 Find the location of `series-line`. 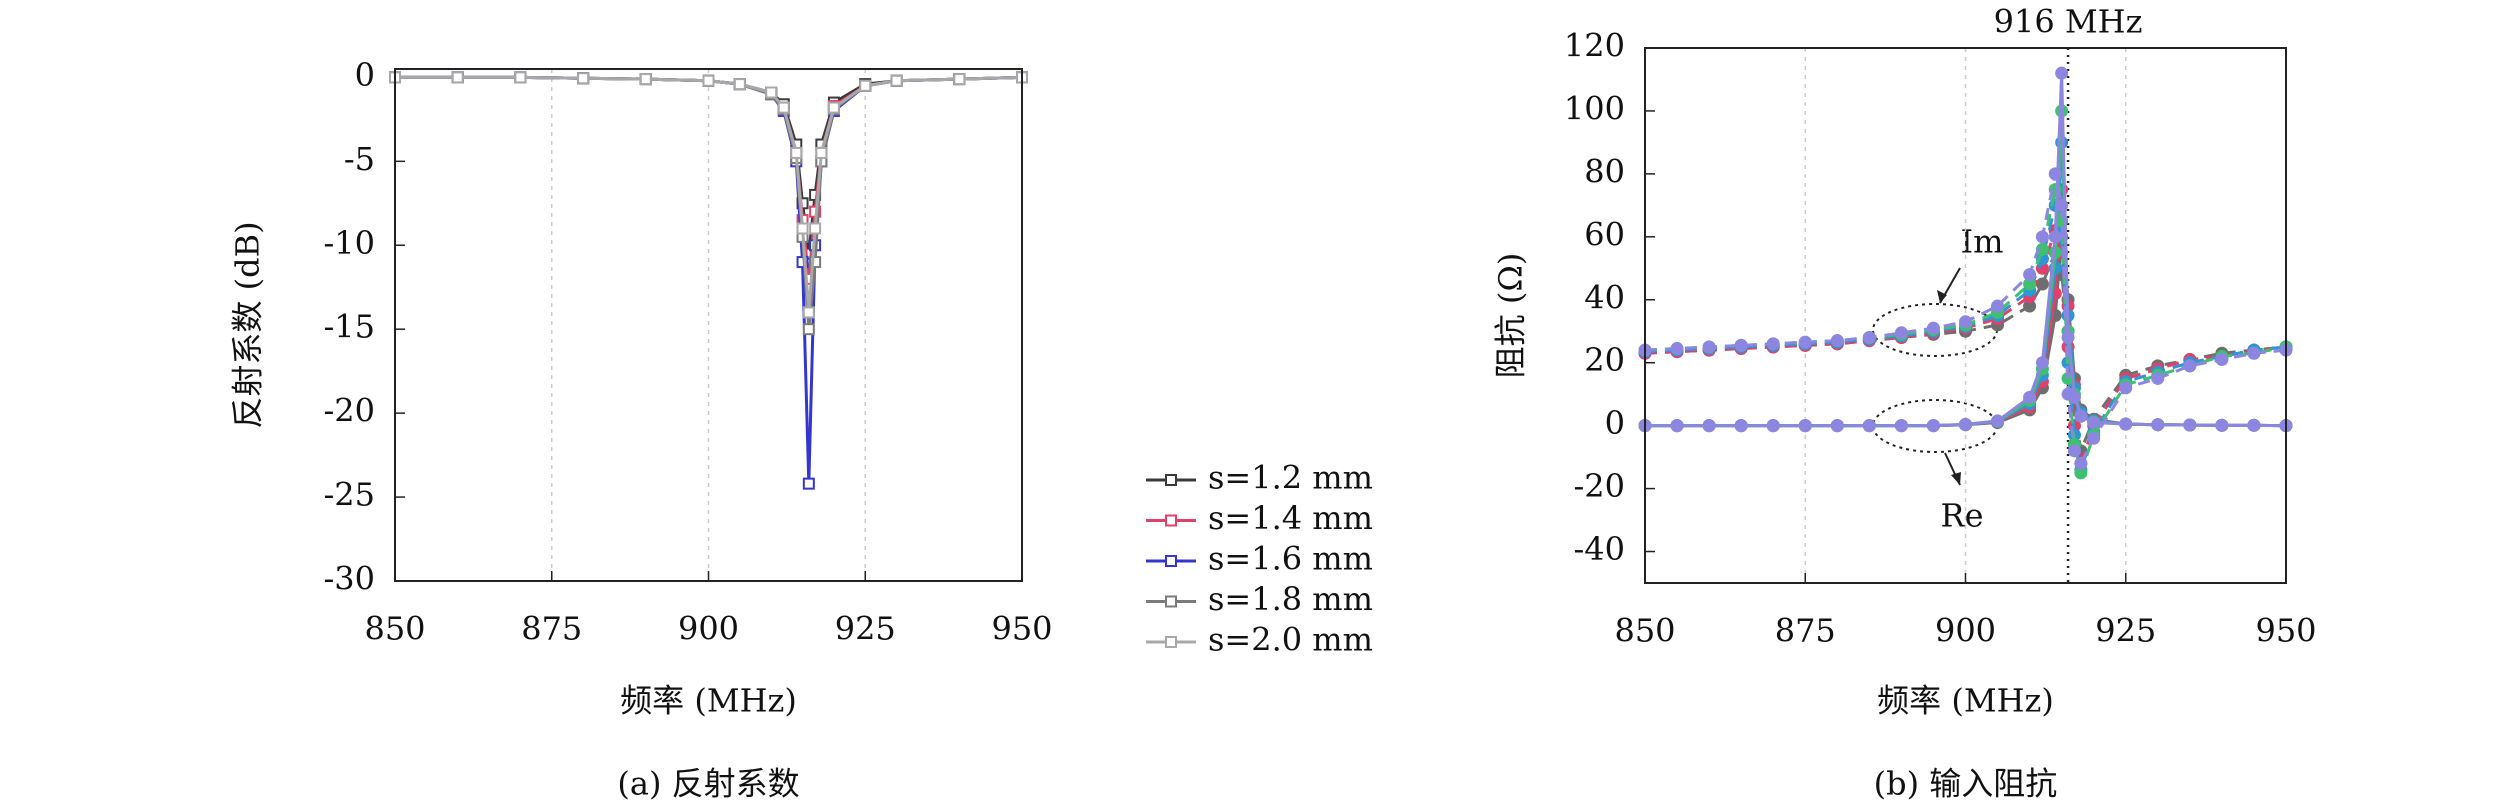

series-line is located at coordinates (1965, 320).